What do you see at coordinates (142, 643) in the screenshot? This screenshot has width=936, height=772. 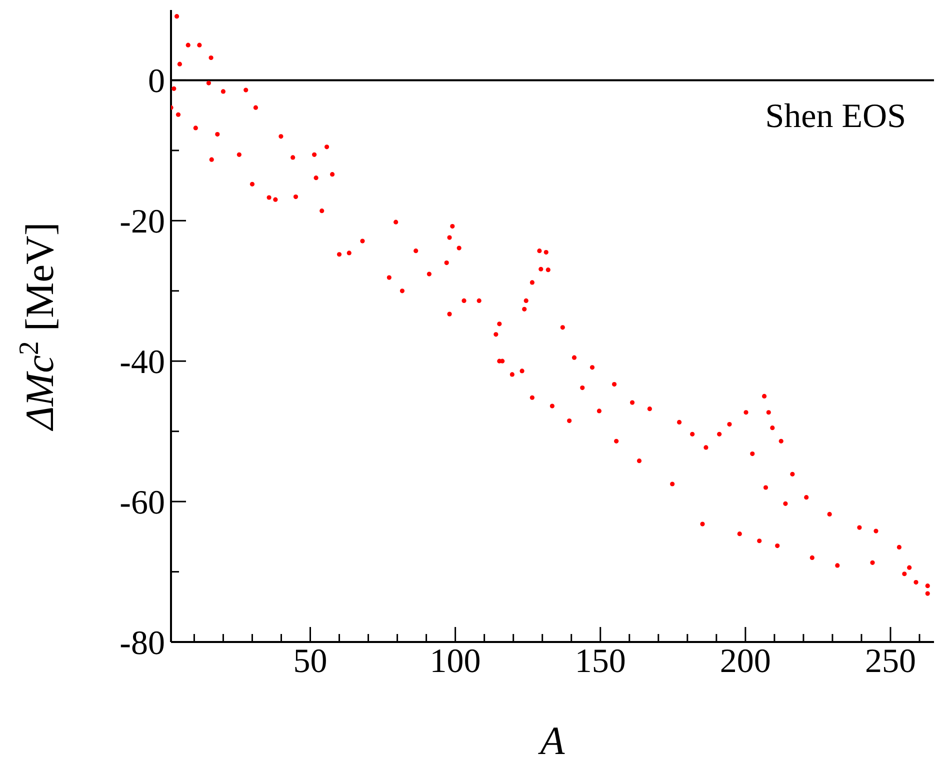 I see `y-tick-label: -80` at bounding box center [142, 643].